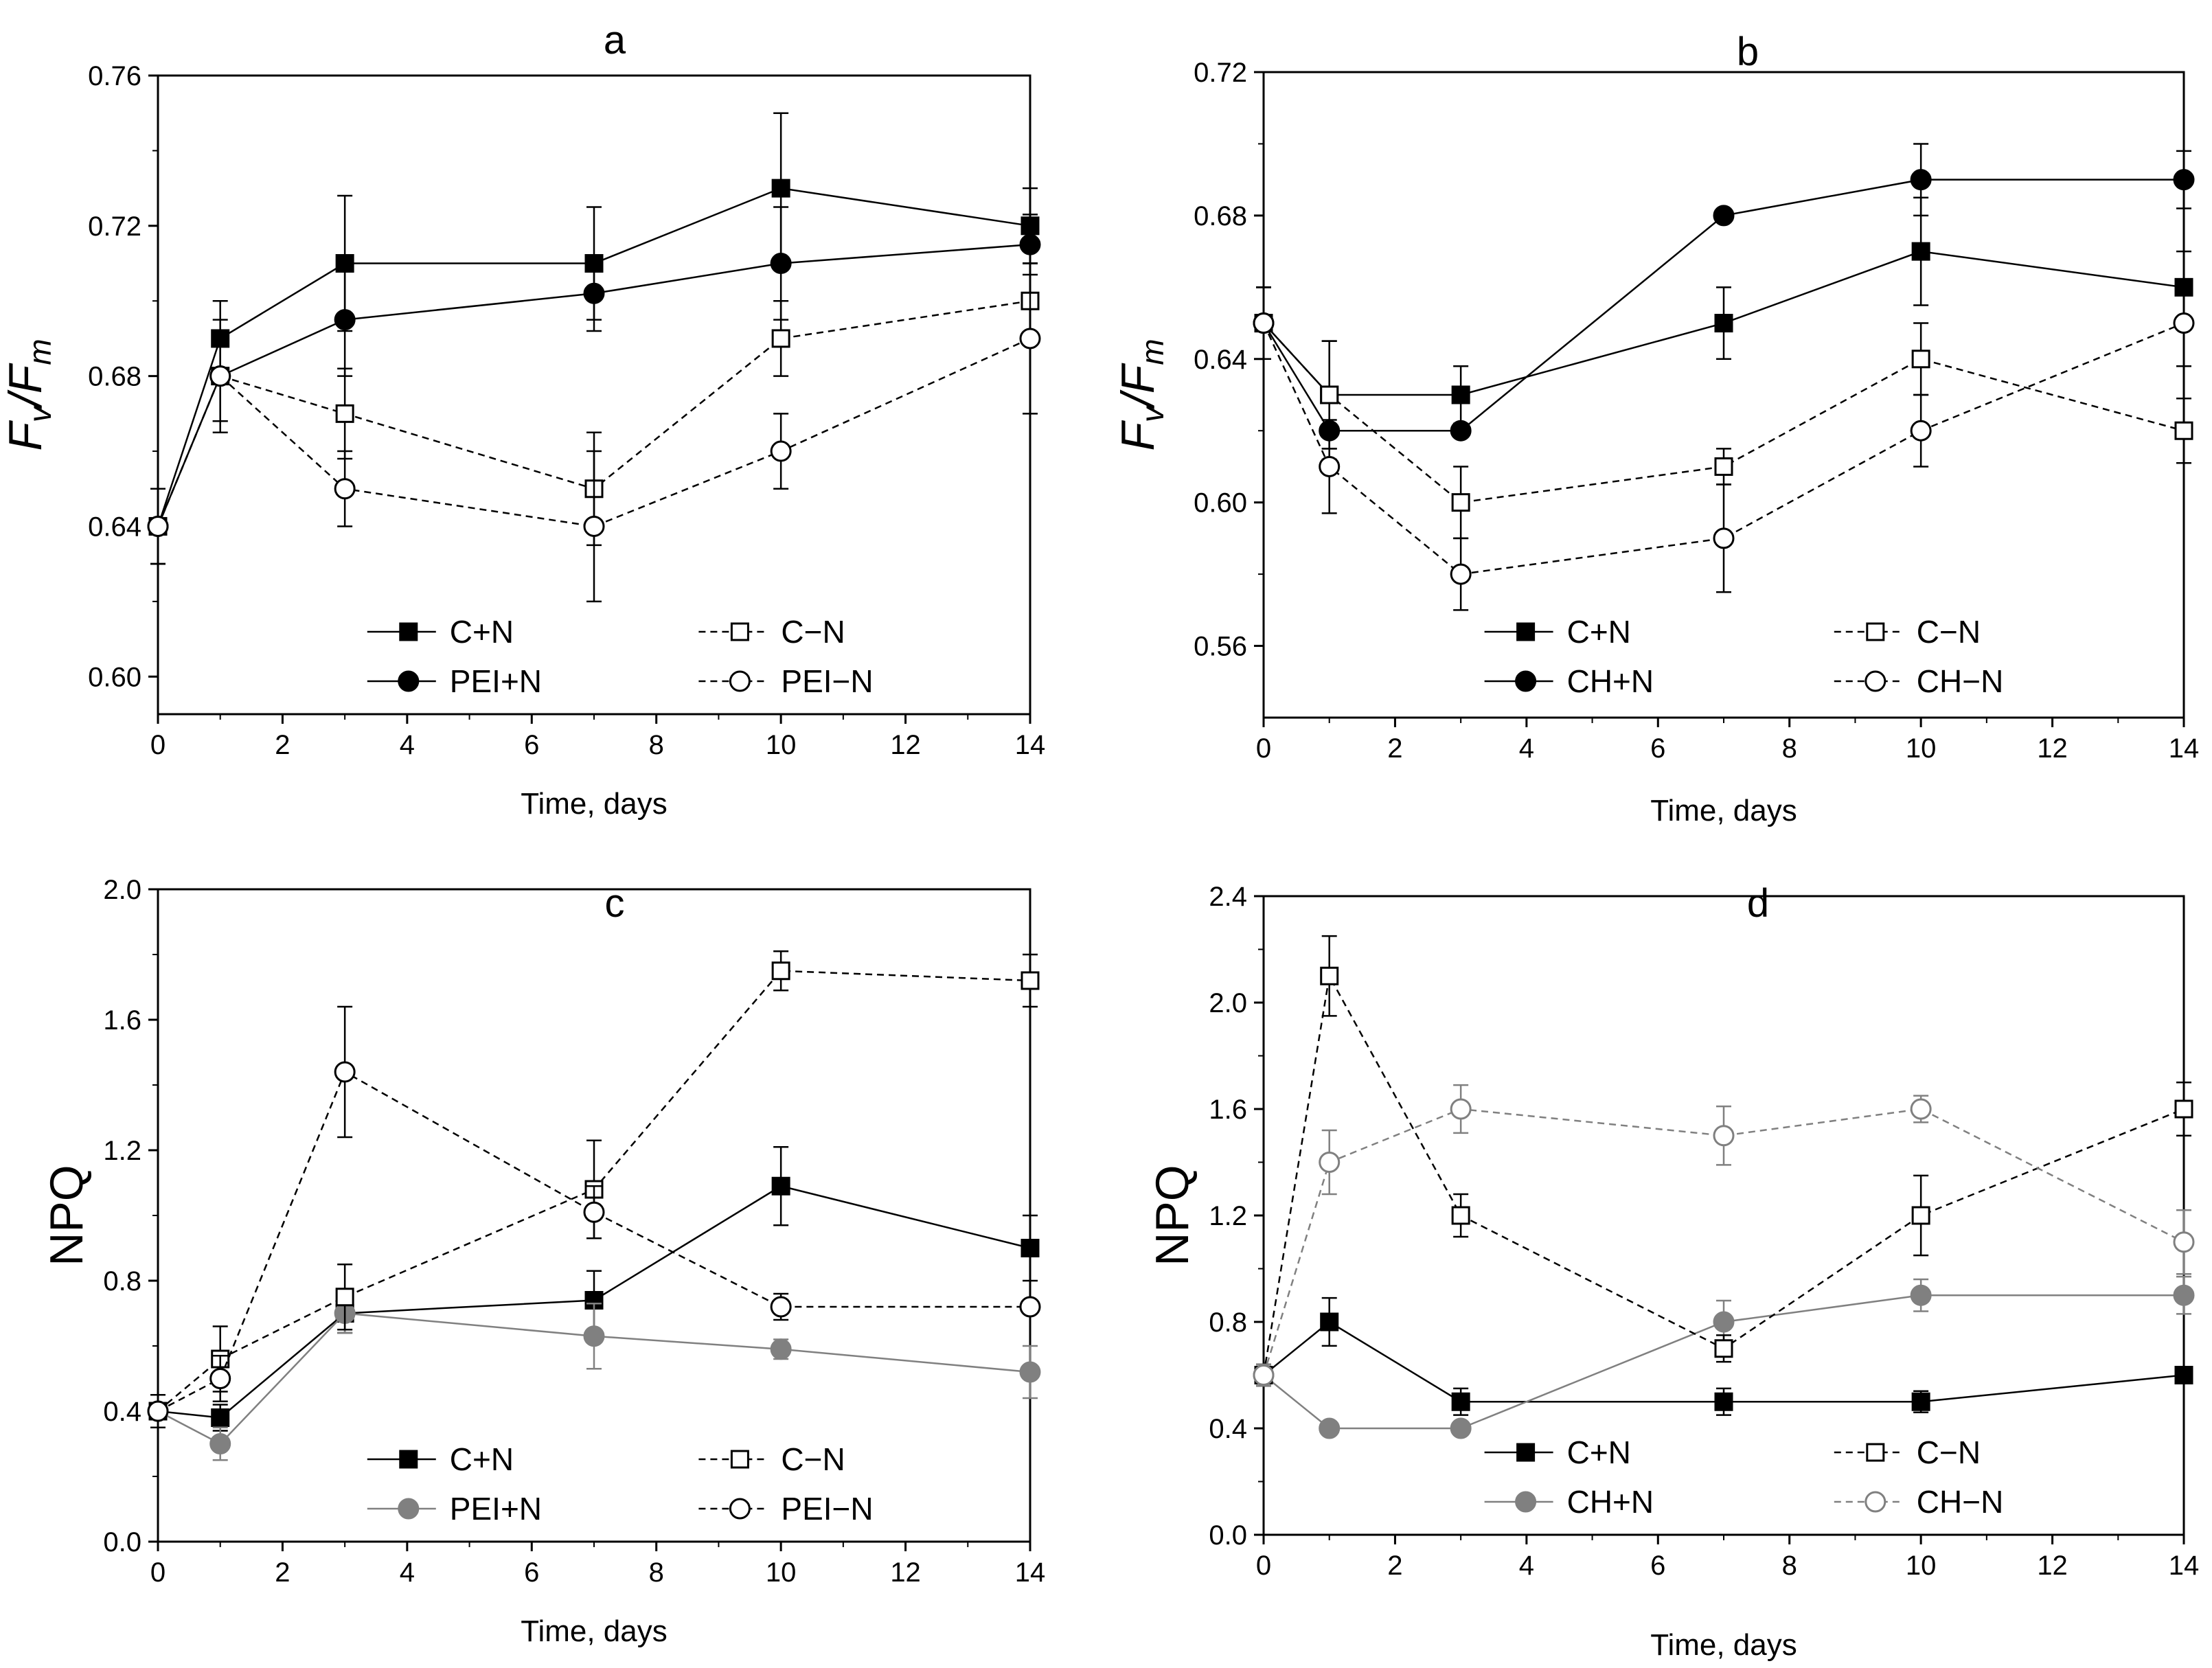 The height and width of the screenshot is (1668, 2212). What do you see at coordinates (1758, 904) in the screenshot?
I see `panel-letter: d` at bounding box center [1758, 904].